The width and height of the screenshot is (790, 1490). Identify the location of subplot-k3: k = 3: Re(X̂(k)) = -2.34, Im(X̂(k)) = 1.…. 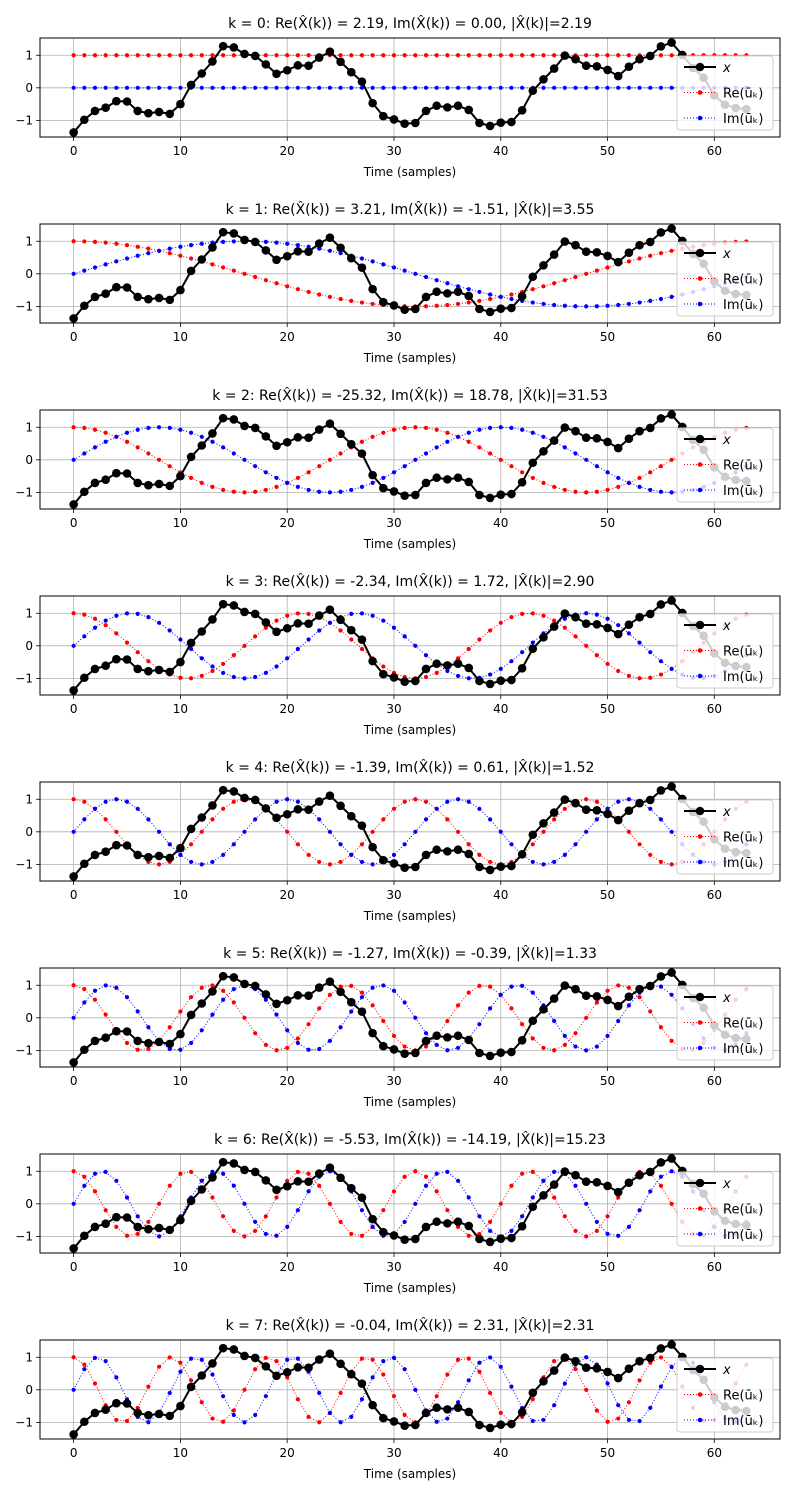
(398, 655).